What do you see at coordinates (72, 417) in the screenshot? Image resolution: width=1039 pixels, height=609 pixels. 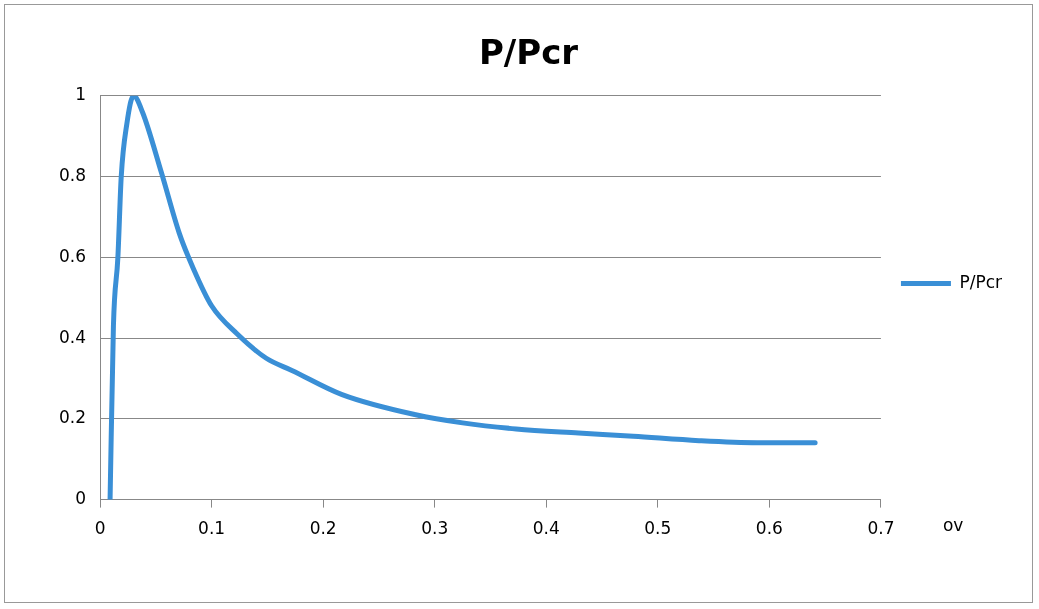 I see `y-tick-label: 0.2` at bounding box center [72, 417].